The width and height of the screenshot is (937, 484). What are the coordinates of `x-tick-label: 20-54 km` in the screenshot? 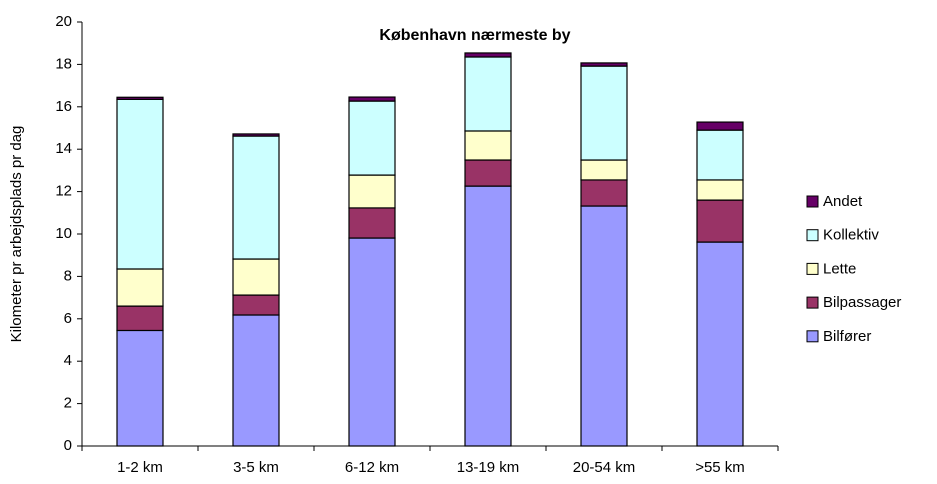 It's located at (604, 467).